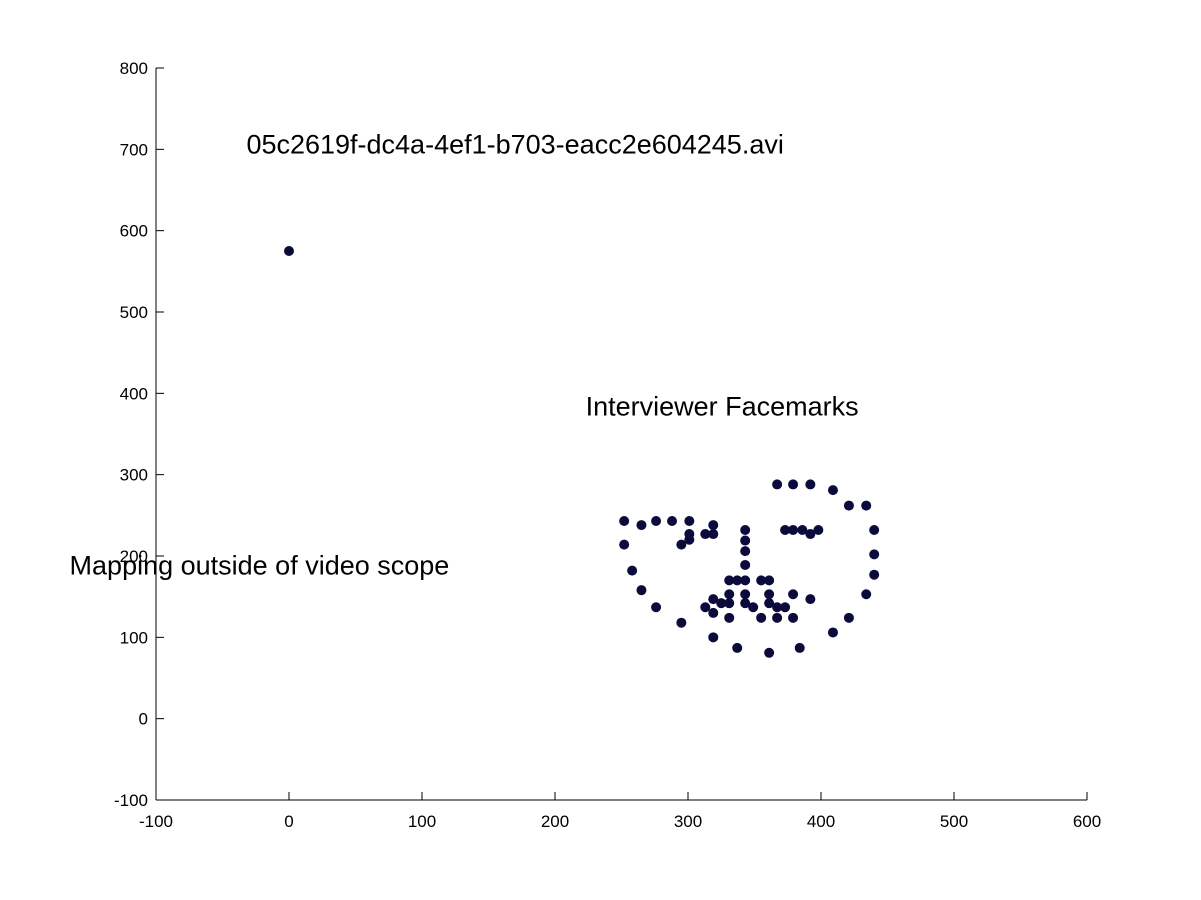  I want to click on y-tick-label: 600, so click(134, 231).